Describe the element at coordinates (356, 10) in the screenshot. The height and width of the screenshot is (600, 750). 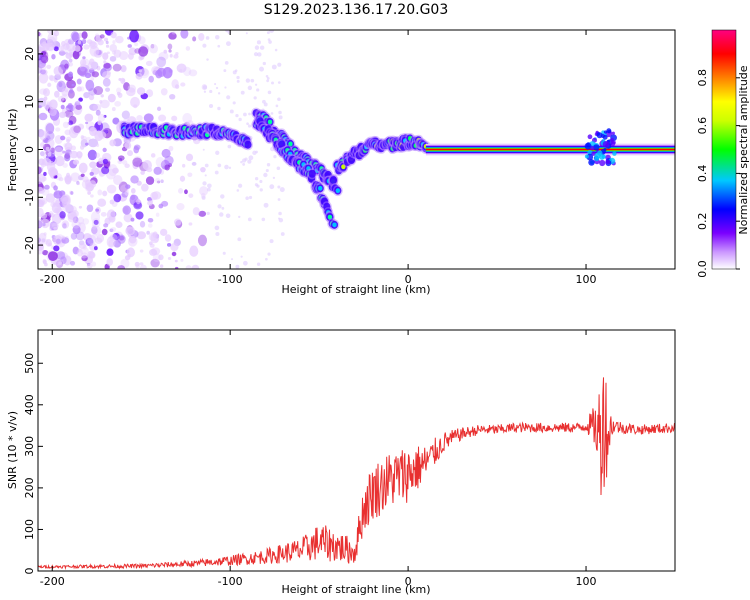
I see `figure-title: S129.2023.136.17.20.G03` at that location.